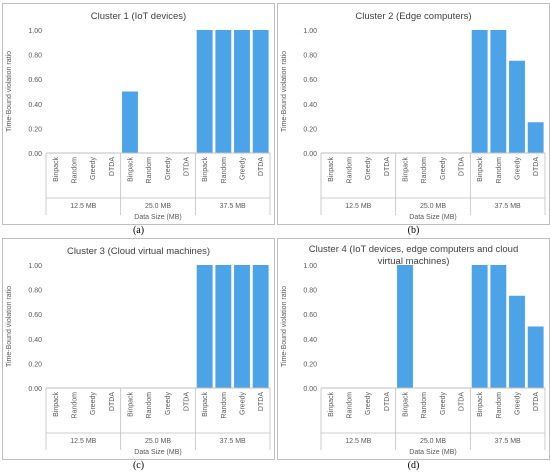 The height and width of the screenshot is (473, 550). I want to click on caption-b: (b), so click(413, 230).